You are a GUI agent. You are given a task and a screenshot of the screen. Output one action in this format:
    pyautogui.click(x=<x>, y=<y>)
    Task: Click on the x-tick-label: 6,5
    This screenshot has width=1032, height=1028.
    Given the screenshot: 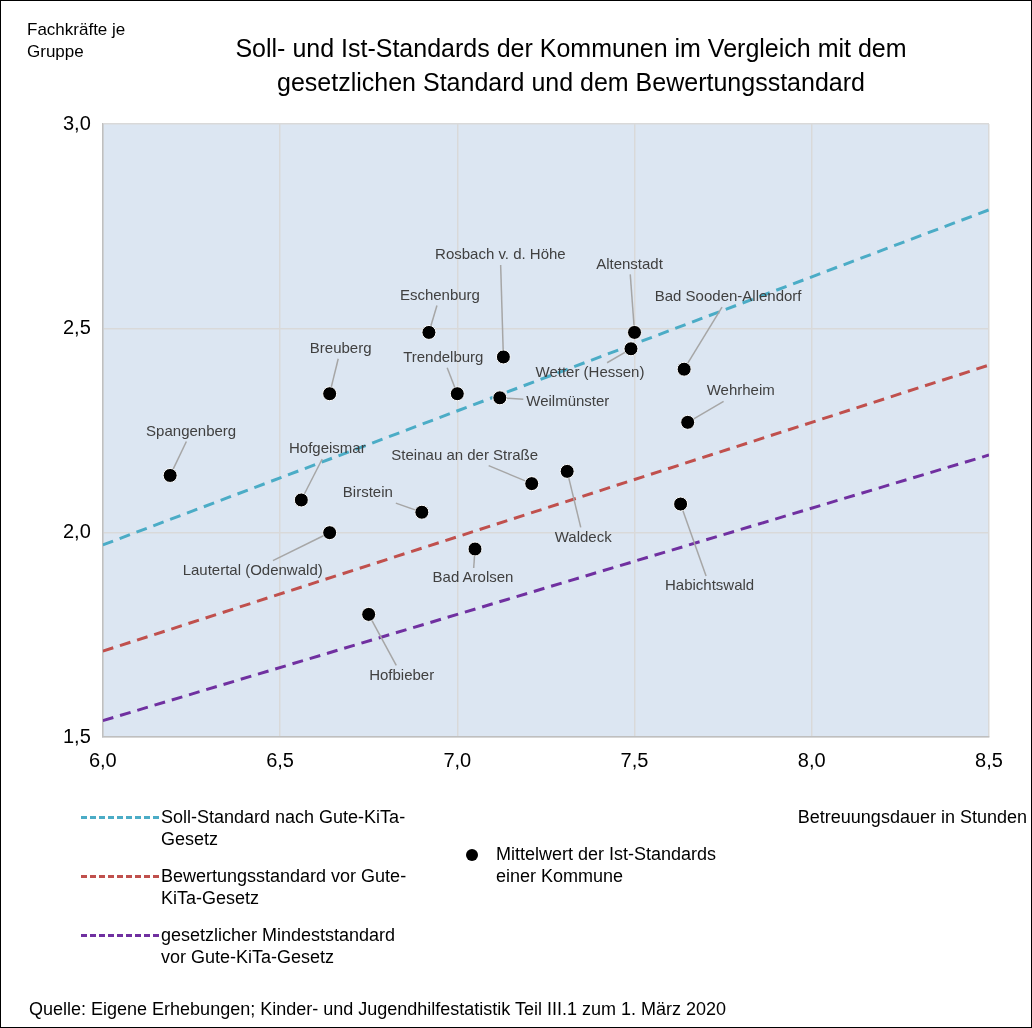 What is the action you would take?
    pyautogui.click(x=280, y=759)
    